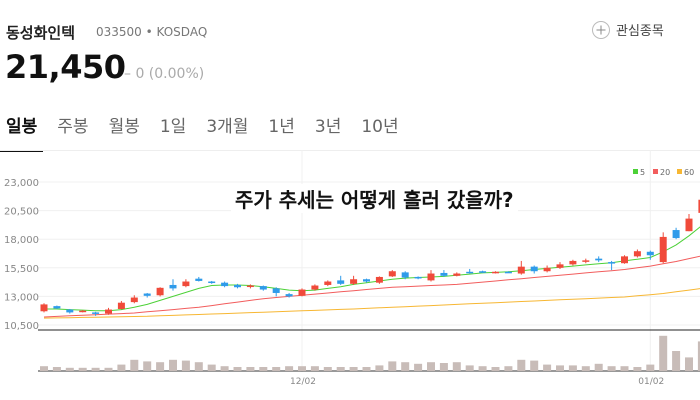  What do you see at coordinates (371, 286) in the screenshot?
I see `ma20-line` at bounding box center [371, 286].